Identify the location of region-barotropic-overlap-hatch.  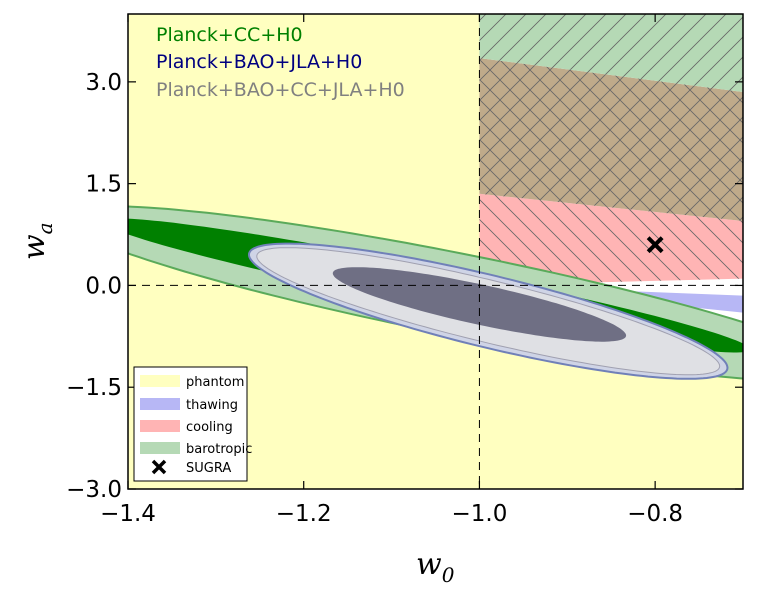
(611, 139).